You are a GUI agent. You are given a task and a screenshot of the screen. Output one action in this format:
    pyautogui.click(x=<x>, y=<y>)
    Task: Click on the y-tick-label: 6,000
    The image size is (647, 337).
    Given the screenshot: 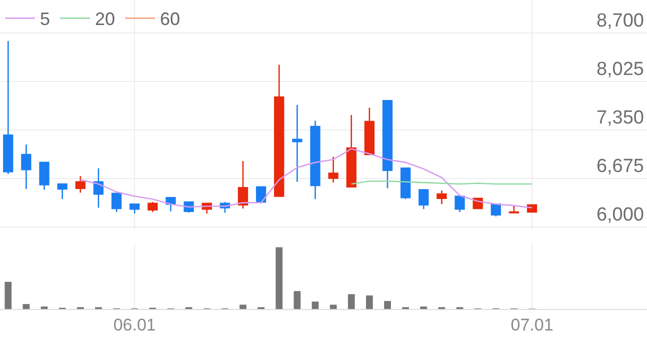 What is the action you would take?
    pyautogui.click(x=620, y=215)
    